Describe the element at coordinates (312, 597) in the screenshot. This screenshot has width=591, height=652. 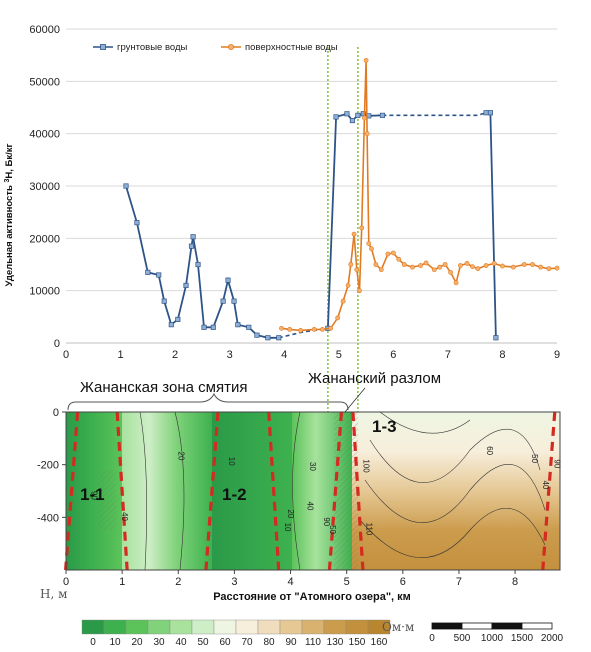
I see `section-x-label: Расстояние от "Атомного озера", км` at that location.